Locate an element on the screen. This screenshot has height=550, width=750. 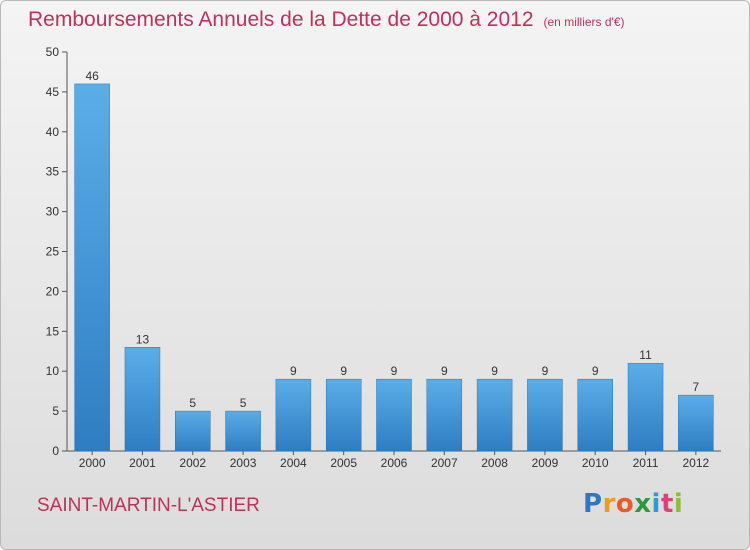
bar-2003 is located at coordinates (243, 431).